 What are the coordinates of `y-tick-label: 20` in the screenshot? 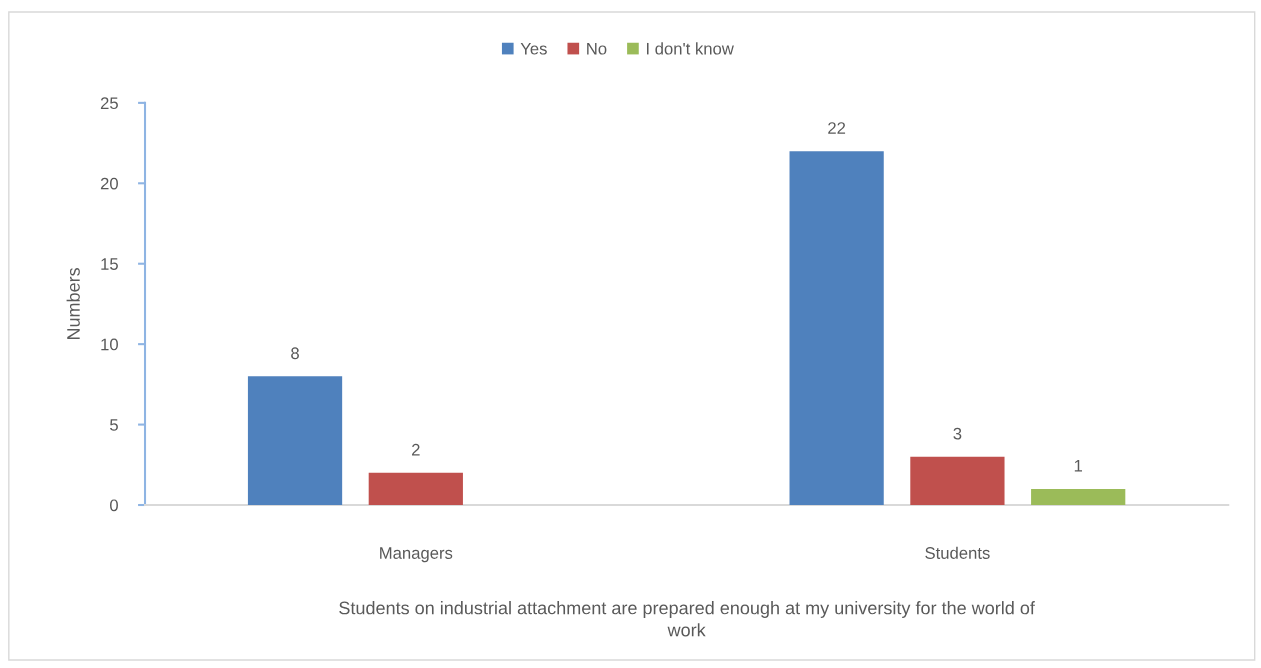 It's located at (109, 183).